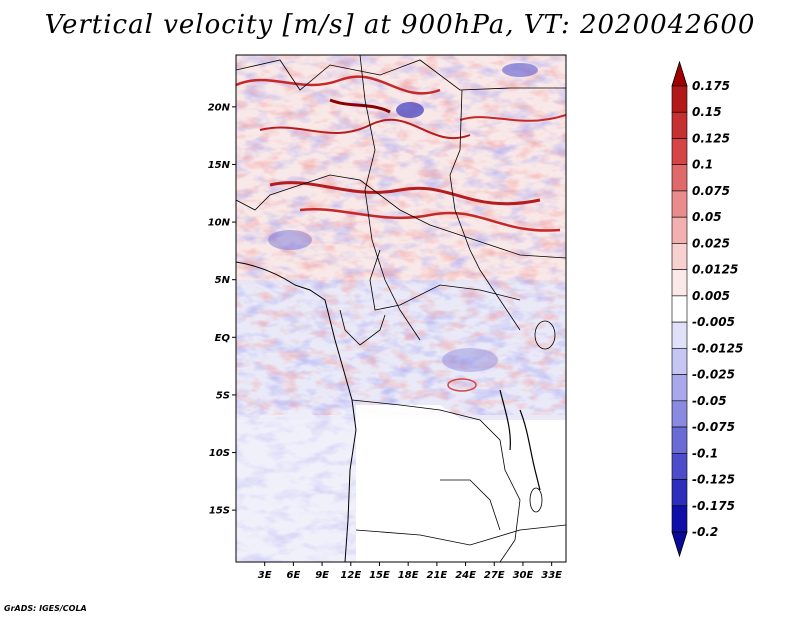 This screenshot has height=618, width=800. Describe the element at coordinates (551, 575) in the screenshot. I see `lon-tick-label: 33E` at that location.